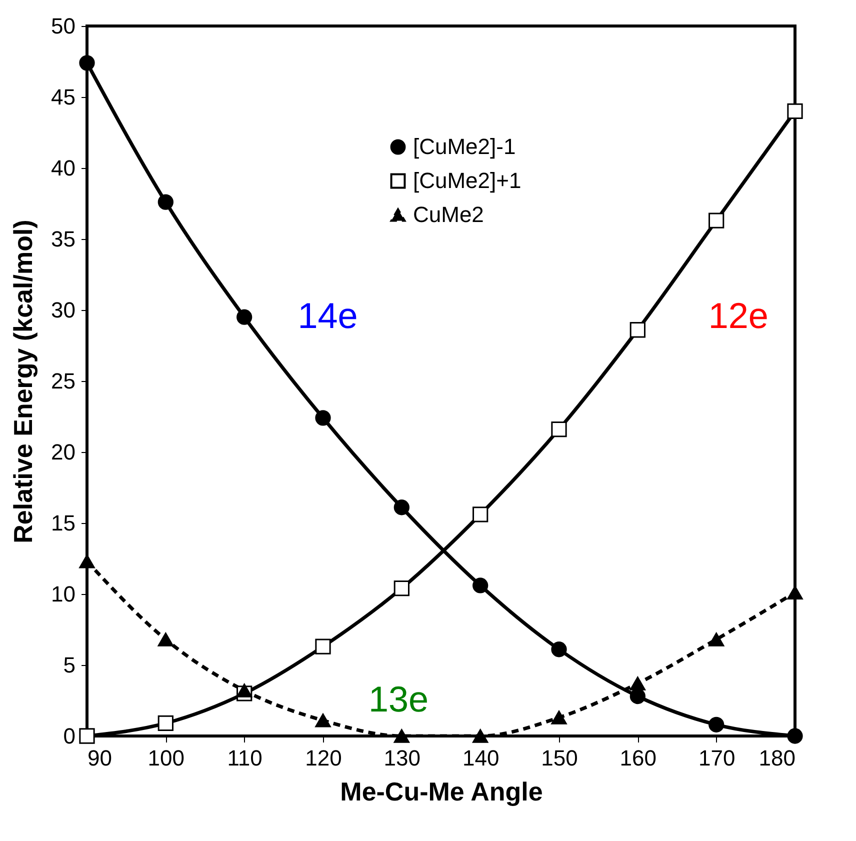 The image size is (856, 841). Describe the element at coordinates (63, 26) in the screenshot. I see `y-tick-label: 50` at that location.